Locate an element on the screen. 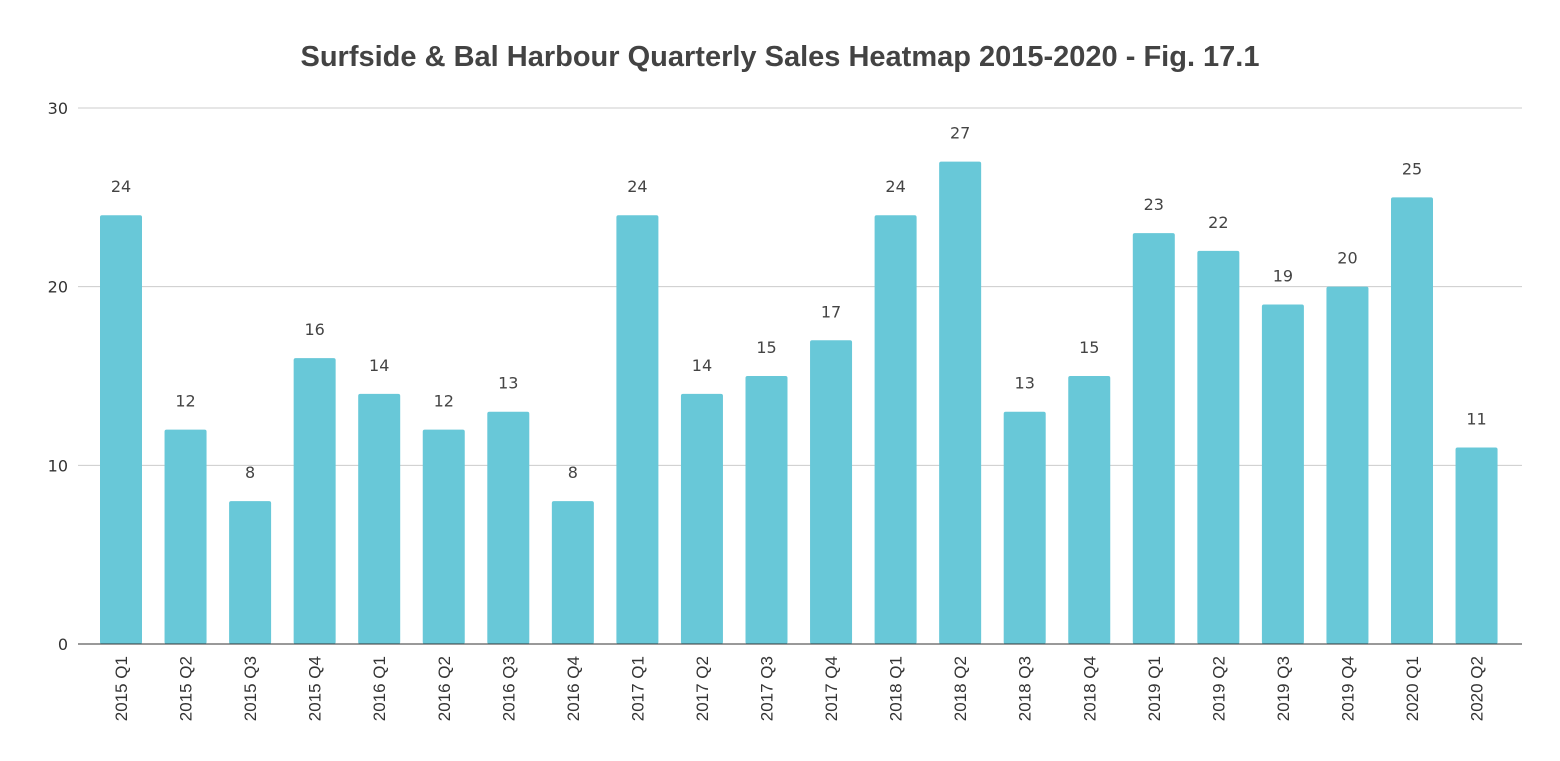  x-tick-label: 2018 Q4 is located at coordinates (1089, 688).